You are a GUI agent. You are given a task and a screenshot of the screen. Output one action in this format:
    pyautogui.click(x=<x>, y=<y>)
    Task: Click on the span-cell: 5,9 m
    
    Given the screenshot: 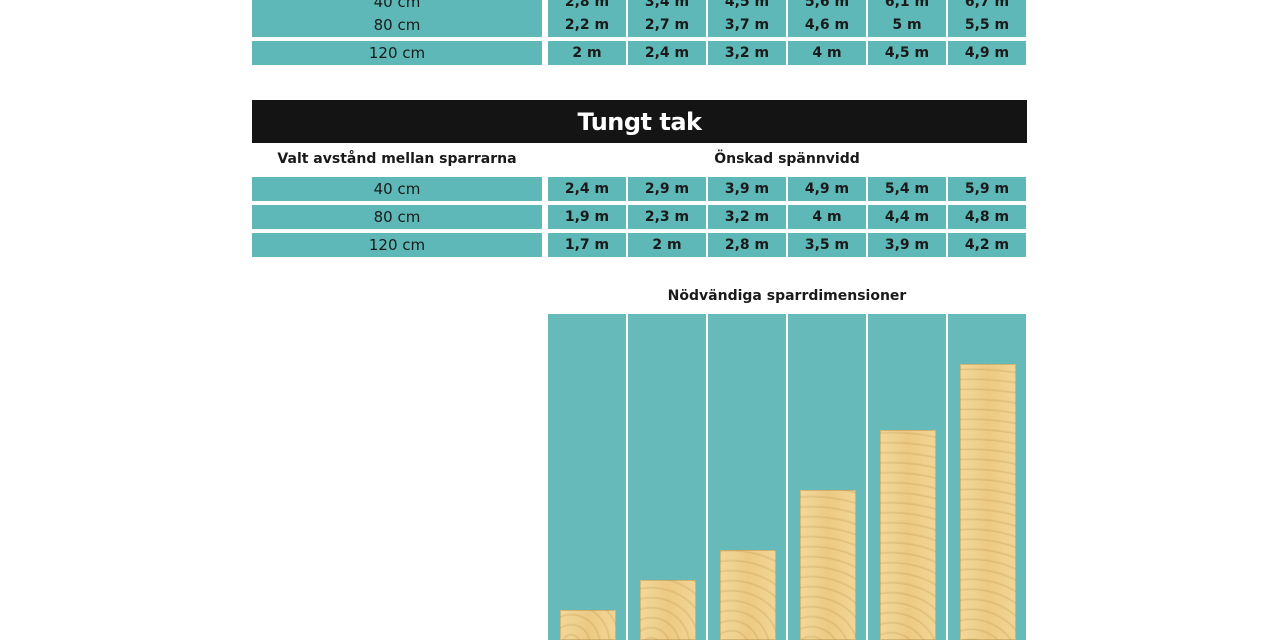 What is the action you would take?
    pyautogui.click(x=987, y=189)
    